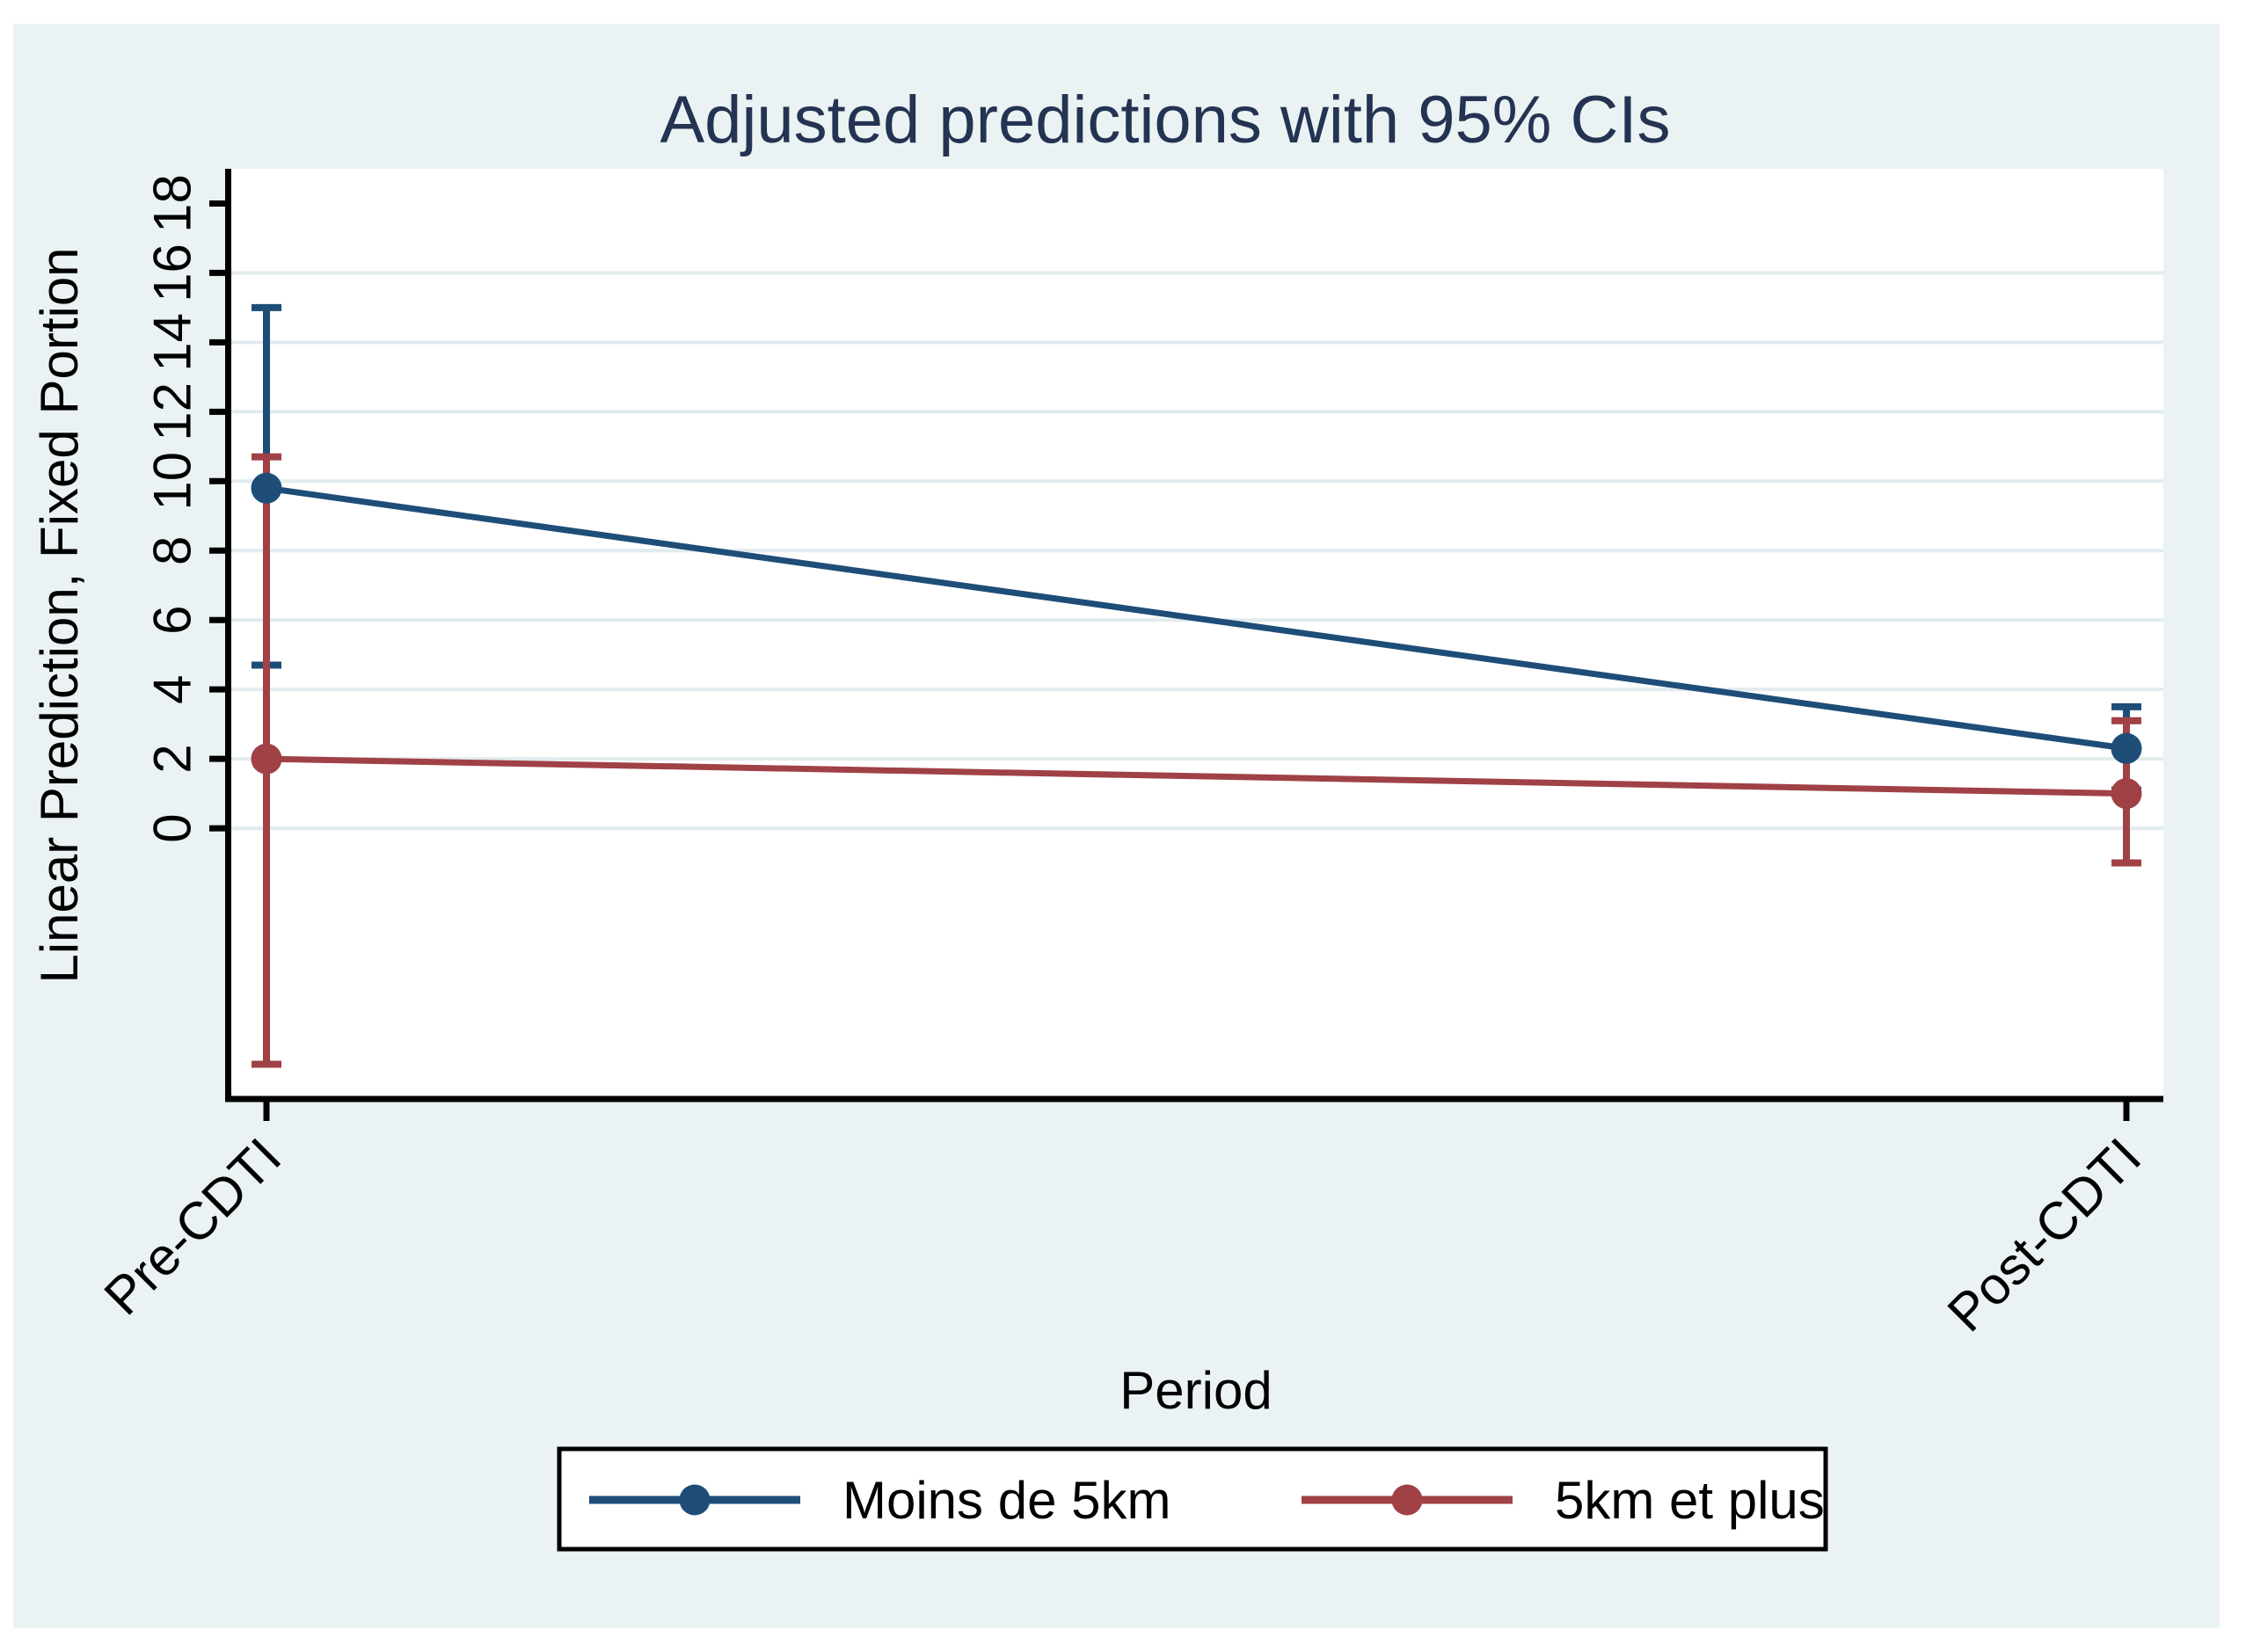 This screenshot has height=1652, width=2246. What do you see at coordinates (1690, 1500) in the screenshot?
I see `legend-label: 5km et plus` at bounding box center [1690, 1500].